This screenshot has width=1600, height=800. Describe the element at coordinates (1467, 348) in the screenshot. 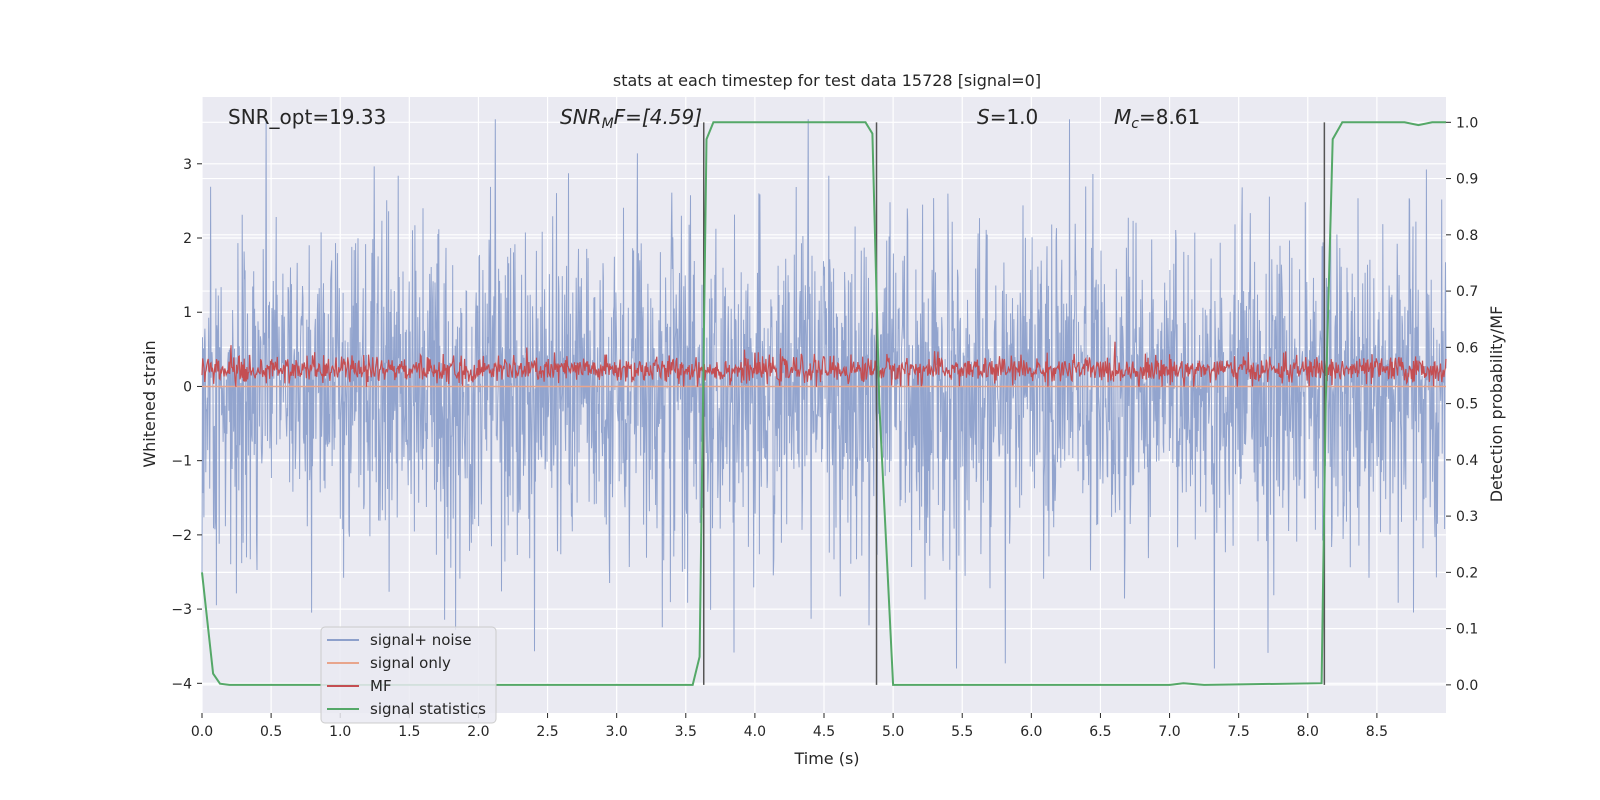

I see `y2-tick-label-6: 0.6` at that location.